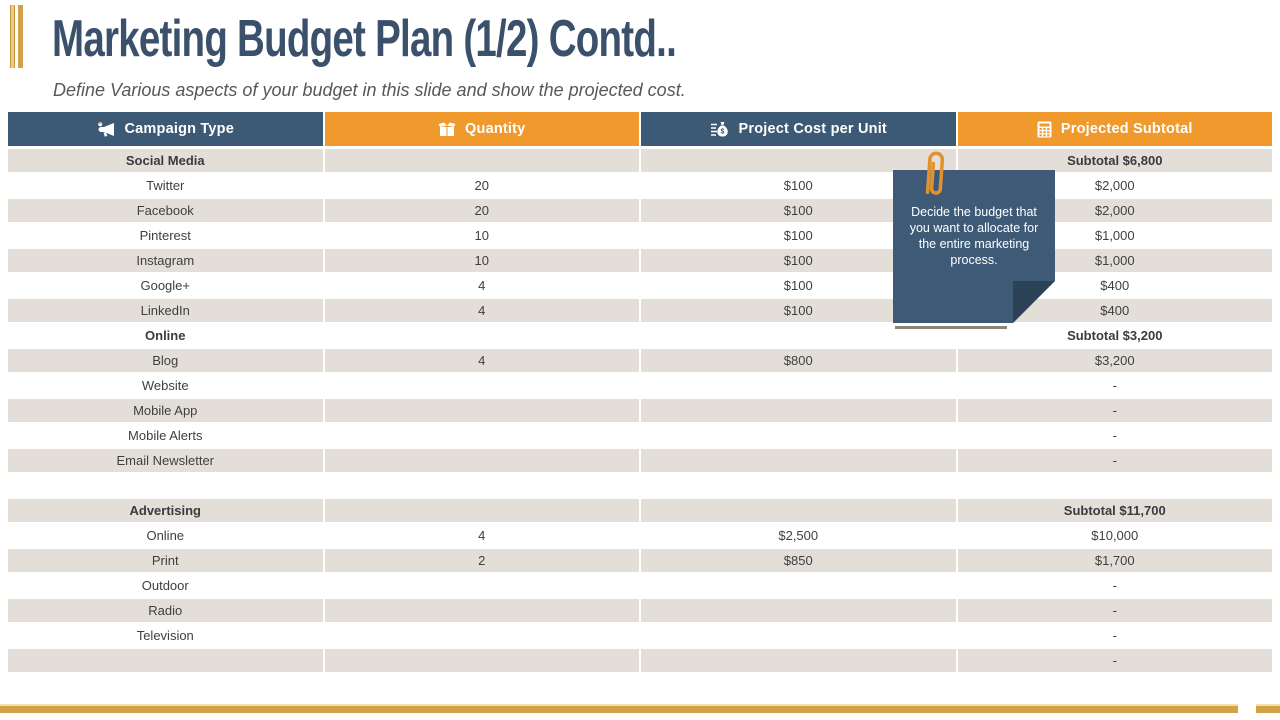  What do you see at coordinates (640, 260) in the screenshot?
I see `table-row: Instagram 10 $100 $1,000` at bounding box center [640, 260].